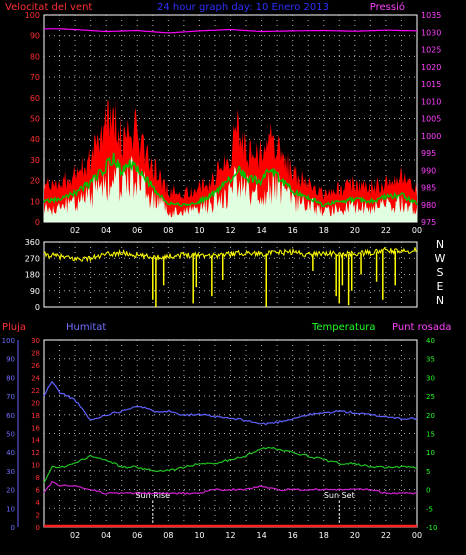 The height and width of the screenshot is (555, 466). I want to click on direction-line, so click(230, 254).